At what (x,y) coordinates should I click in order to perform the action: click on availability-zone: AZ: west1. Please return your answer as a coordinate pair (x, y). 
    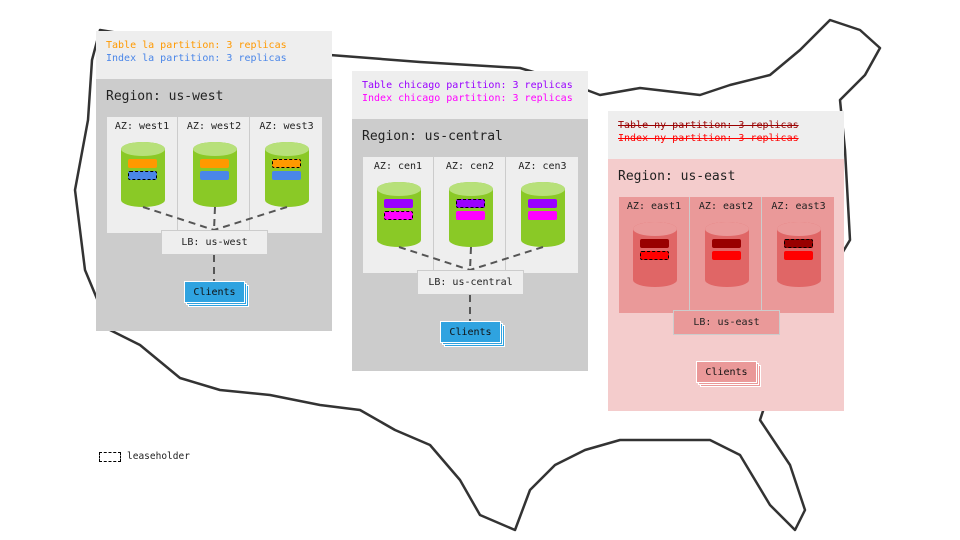
    Looking at the image, I should click on (142, 175).